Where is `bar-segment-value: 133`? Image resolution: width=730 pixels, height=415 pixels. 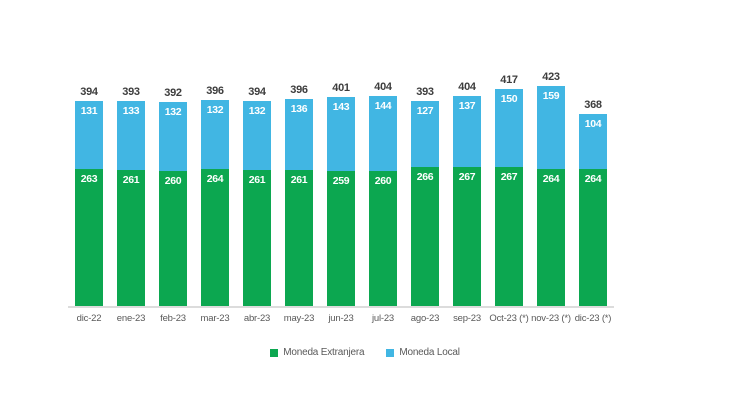
bar-segment-value: 133 is located at coordinates (131, 110).